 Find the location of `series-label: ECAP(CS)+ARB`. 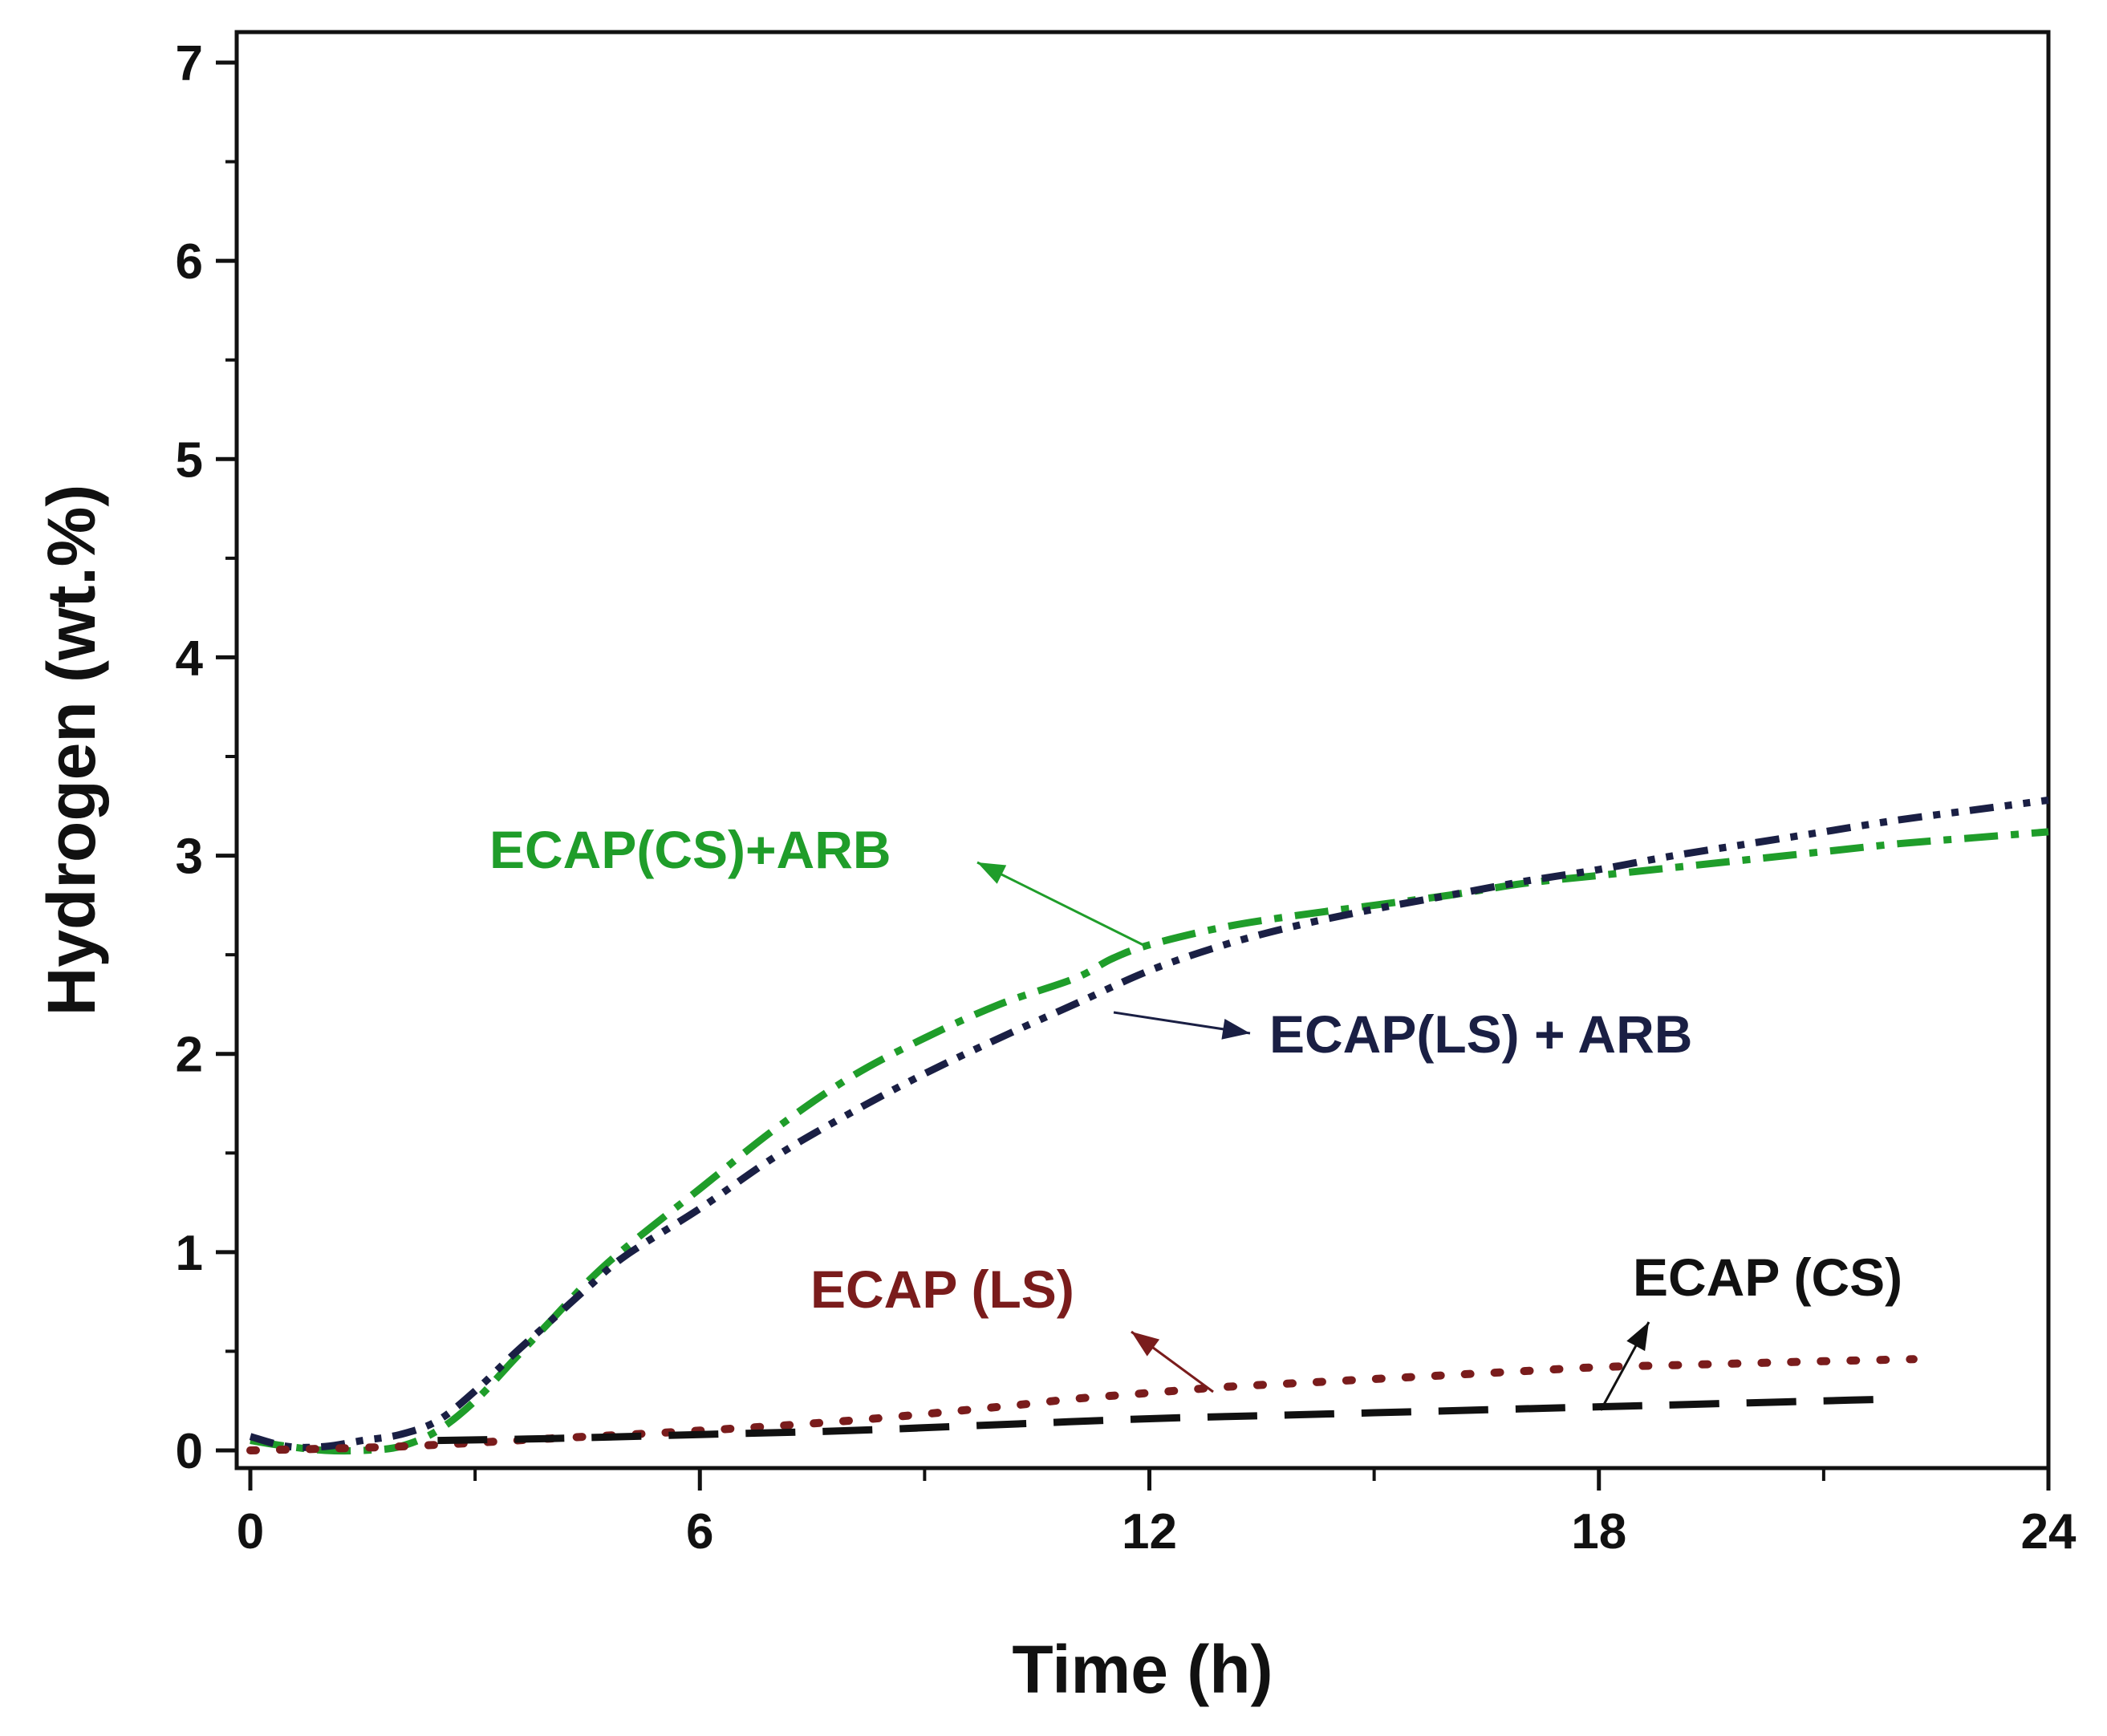

series-label: ECAP(CS)+ARB is located at coordinates (690, 850).